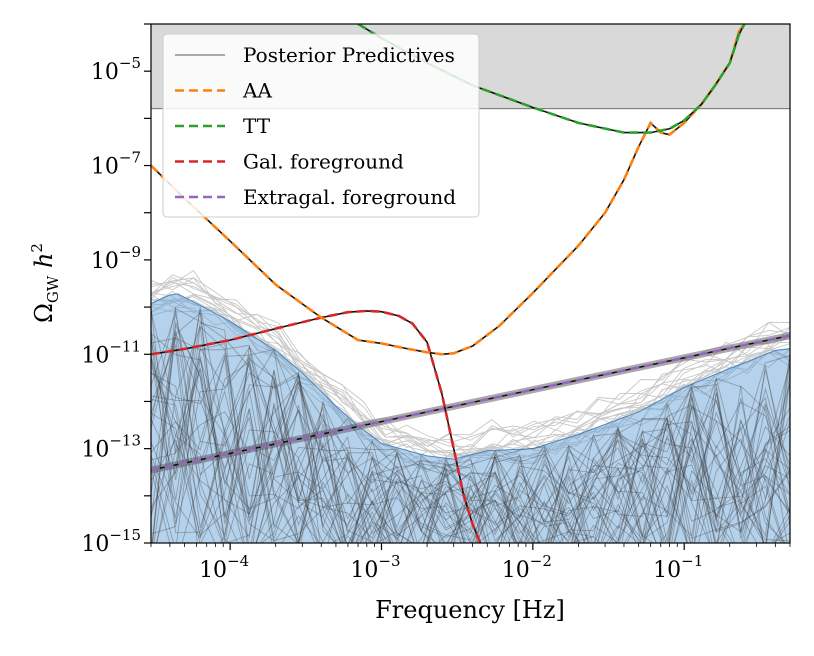 Image resolution: width=814 pixels, height=656 pixels. I want to click on series-gal-foreground, so click(316, 426).